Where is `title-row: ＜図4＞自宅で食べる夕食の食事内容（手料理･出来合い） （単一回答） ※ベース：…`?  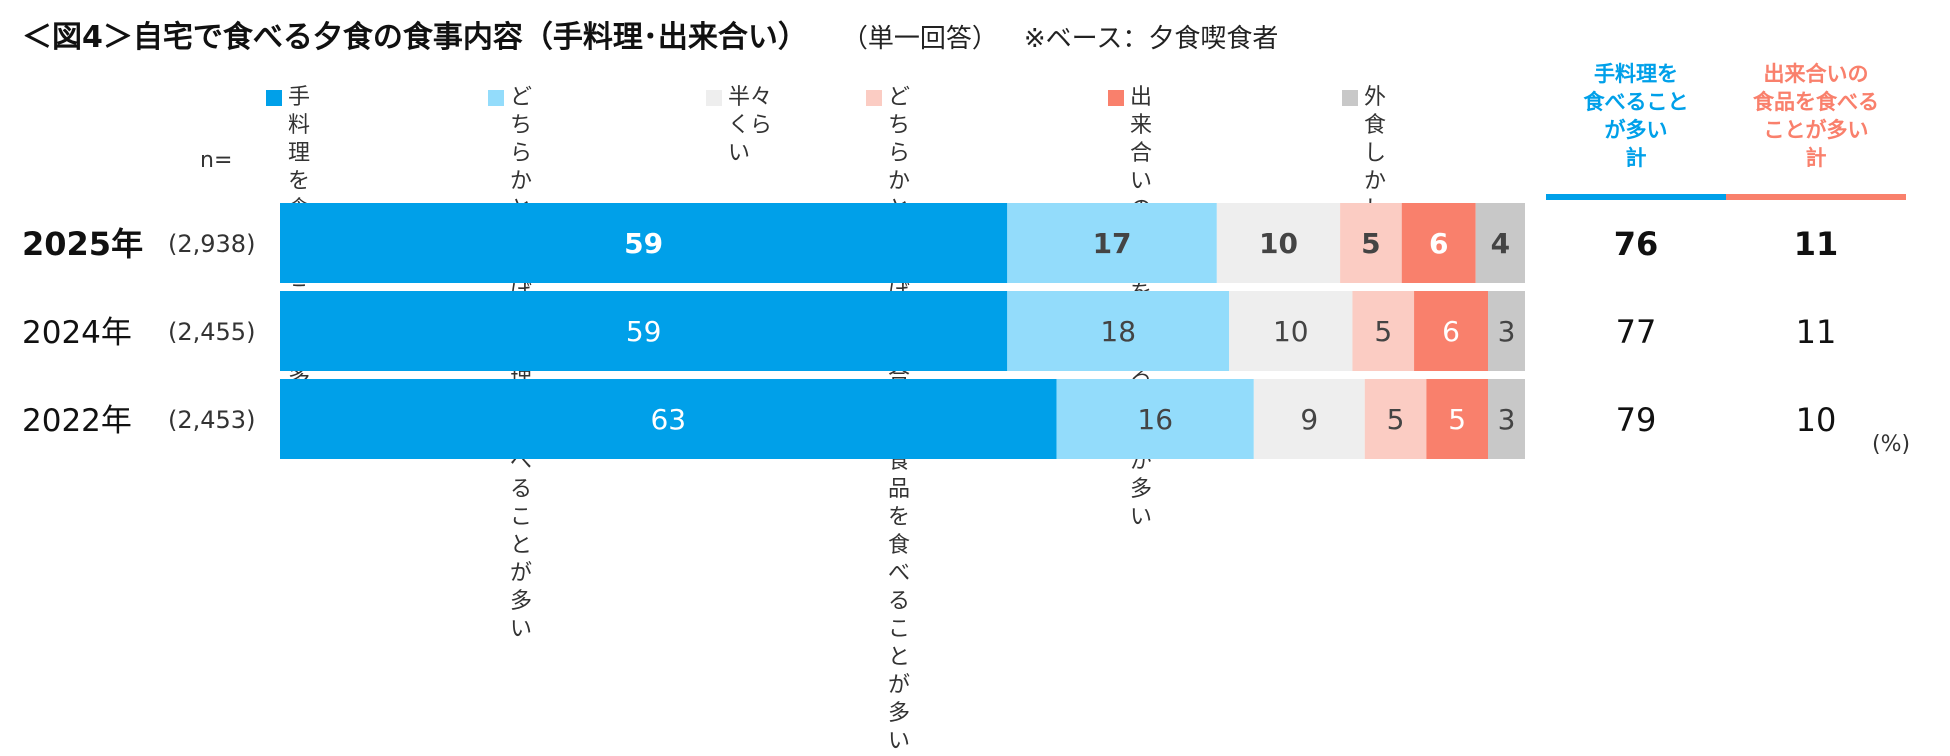
title-row: ＜図4＞自宅で食べる夕食の食事内容（手料理･出来合い） （単一回答） ※ベース：… is located at coordinates (650, 37).